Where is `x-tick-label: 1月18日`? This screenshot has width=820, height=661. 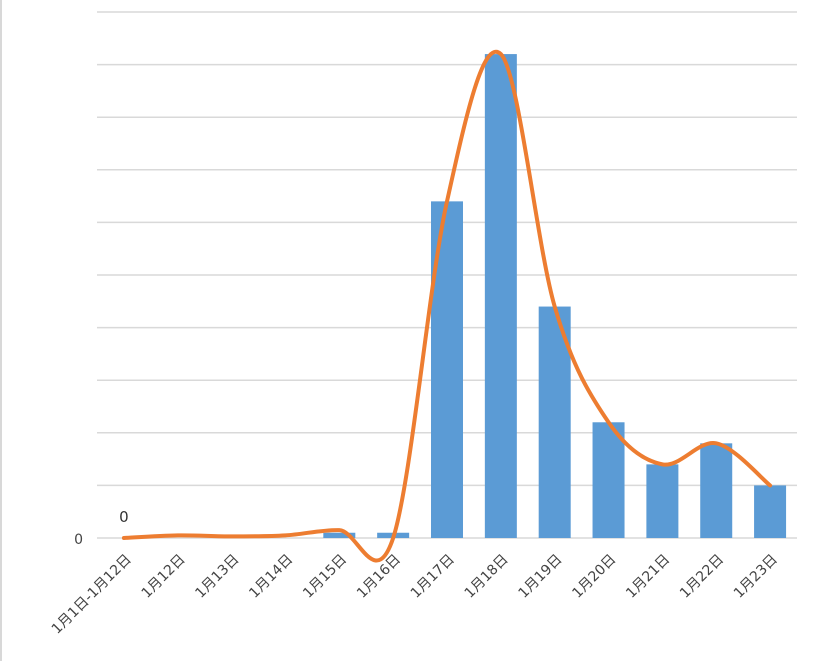
x-tick-label: 1月18日 is located at coordinates (487, 577).